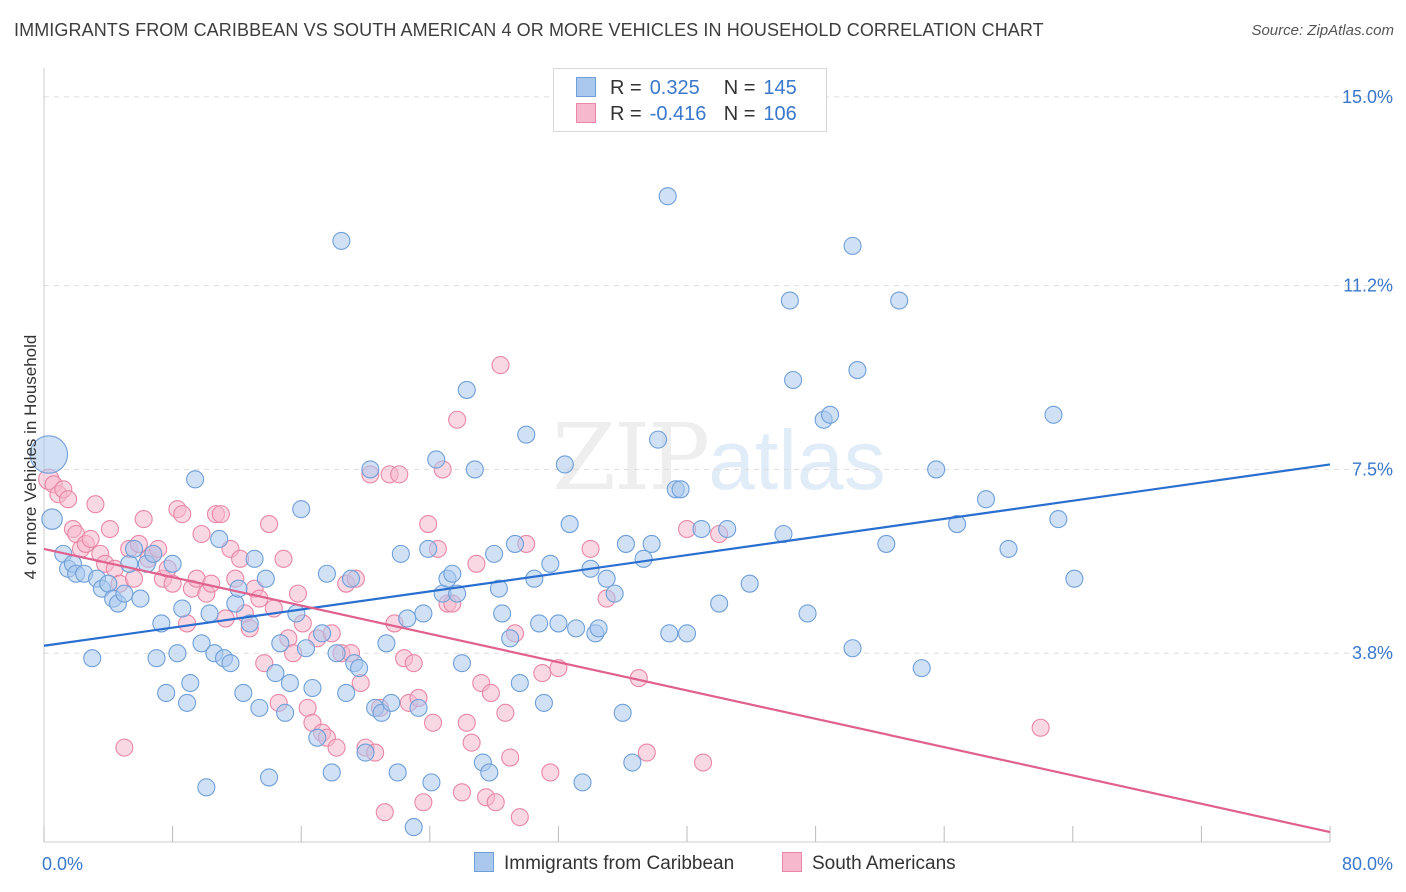 This screenshot has width=1406, height=892. What do you see at coordinates (1367, 864) in the screenshot?
I see `x-tick-label: 80.0%` at bounding box center [1367, 864].